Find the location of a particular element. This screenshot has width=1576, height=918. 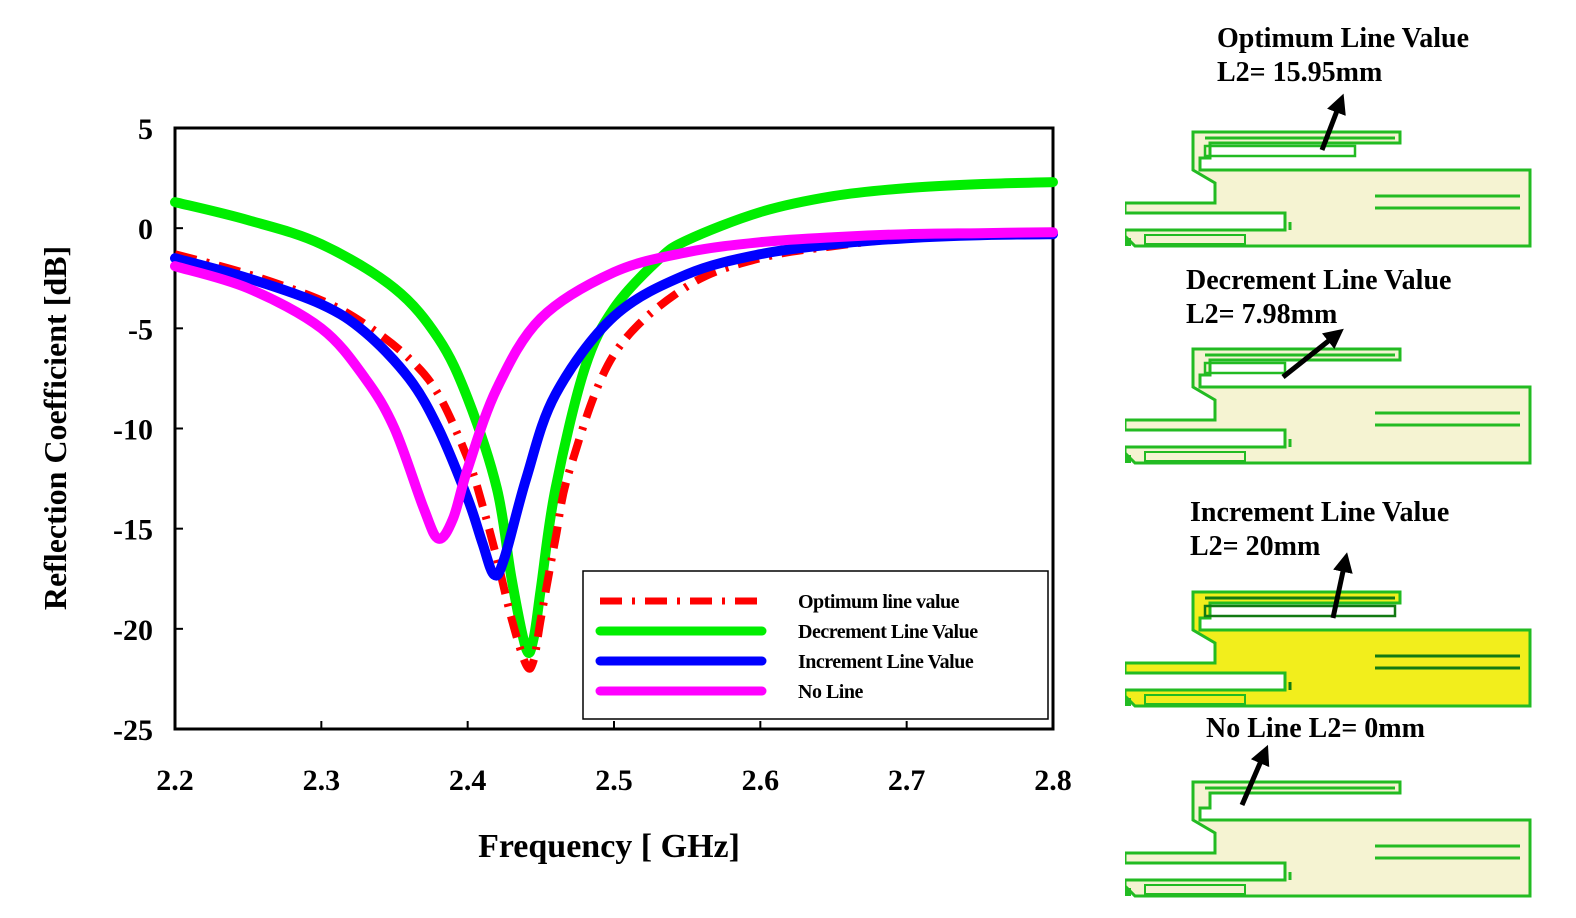

antenna-diagram-decrement is located at coordinates (1328, 406).